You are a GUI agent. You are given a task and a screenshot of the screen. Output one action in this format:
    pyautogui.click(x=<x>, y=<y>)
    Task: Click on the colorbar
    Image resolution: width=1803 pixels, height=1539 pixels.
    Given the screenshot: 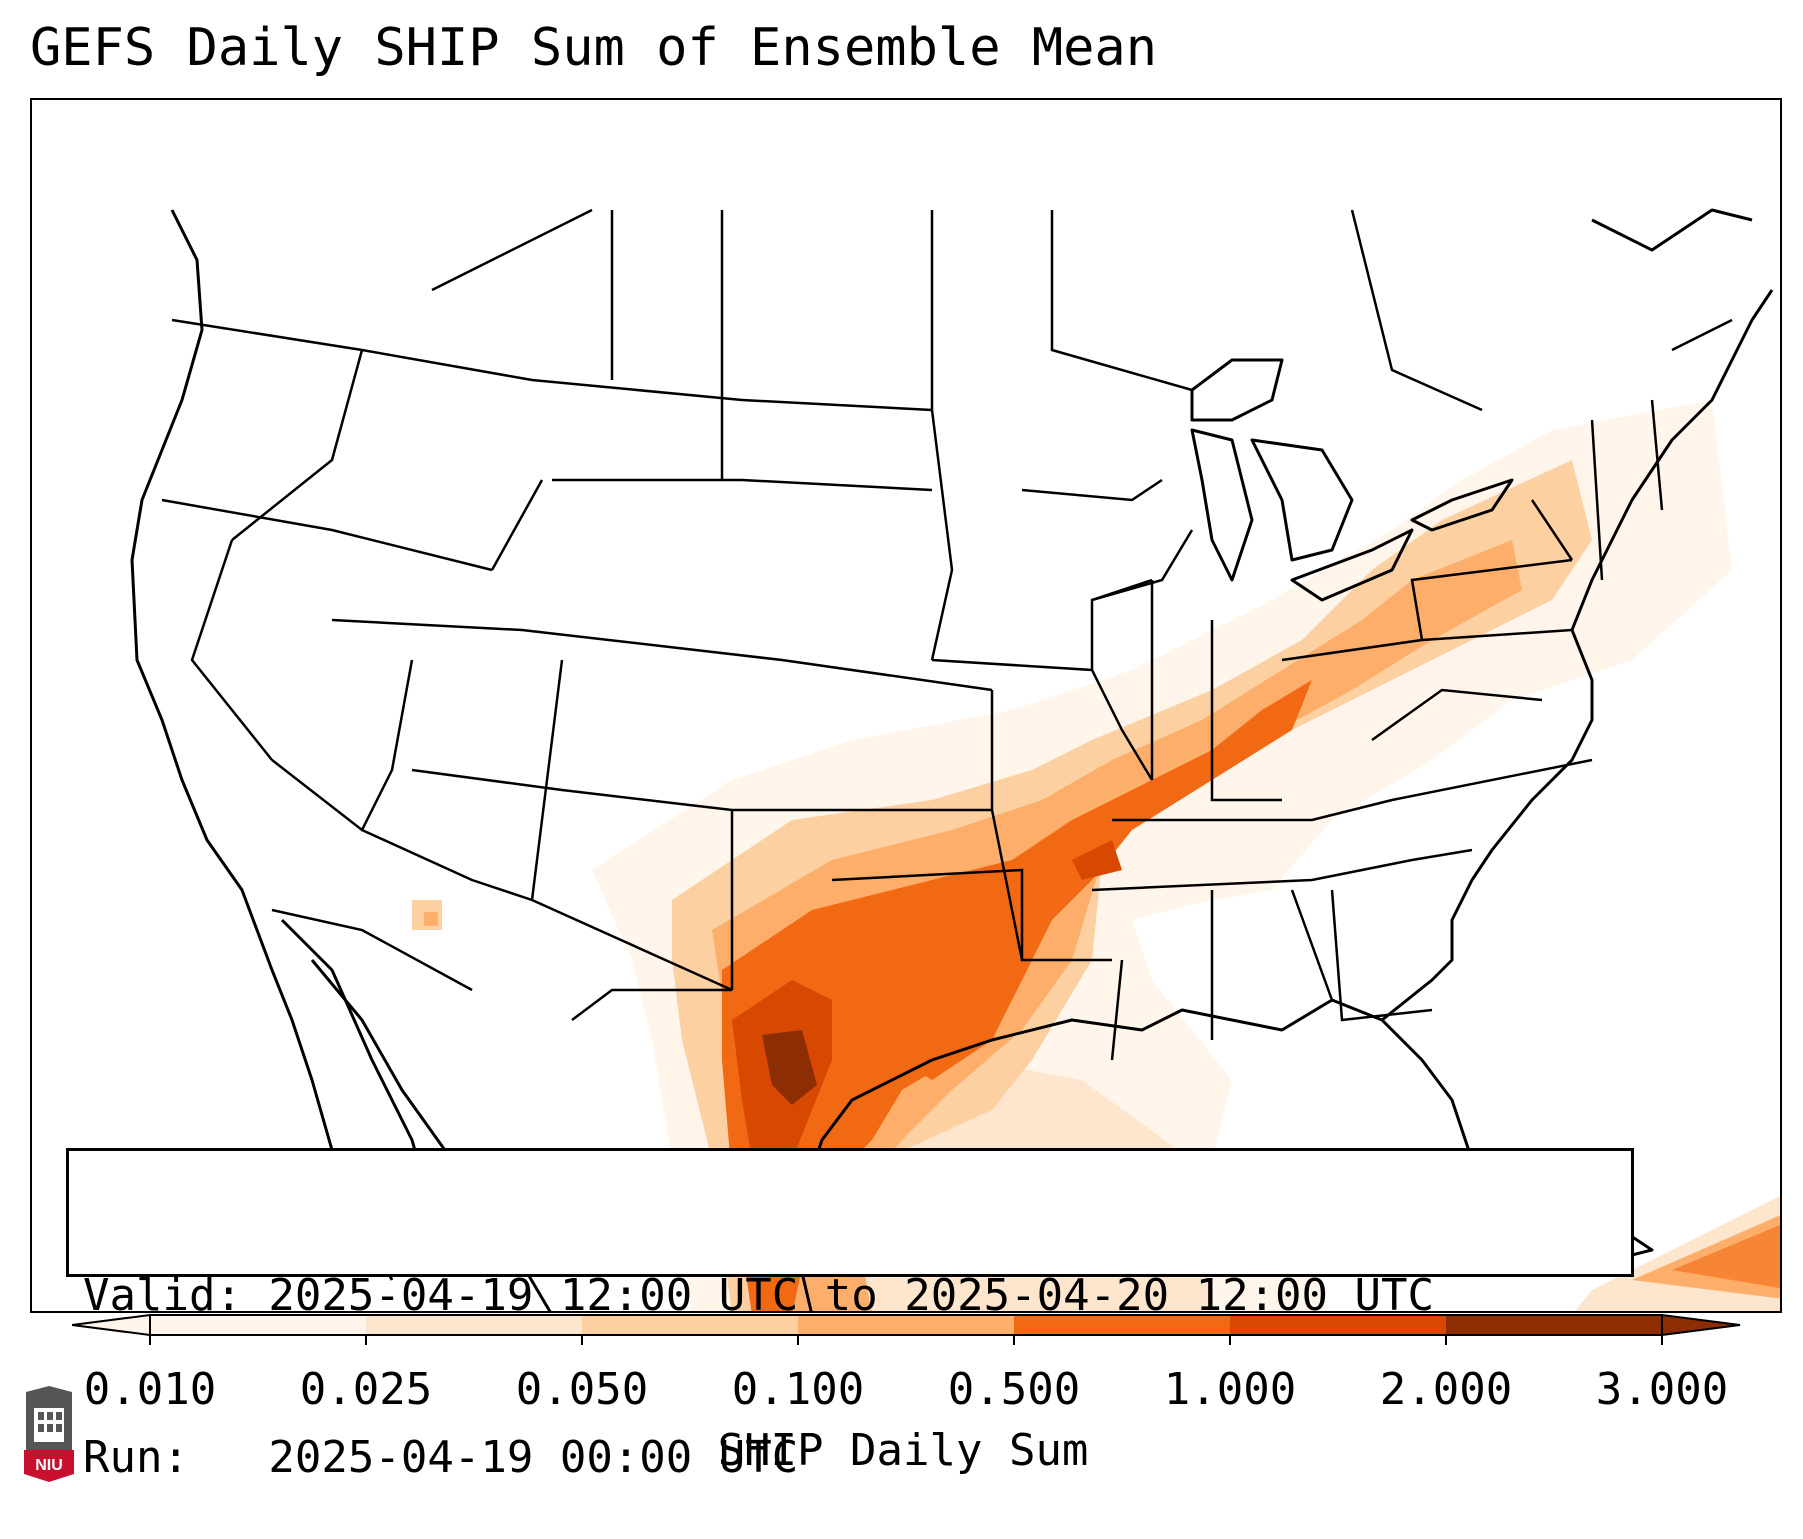 What is the action you would take?
    pyautogui.click(x=906, y=1329)
    